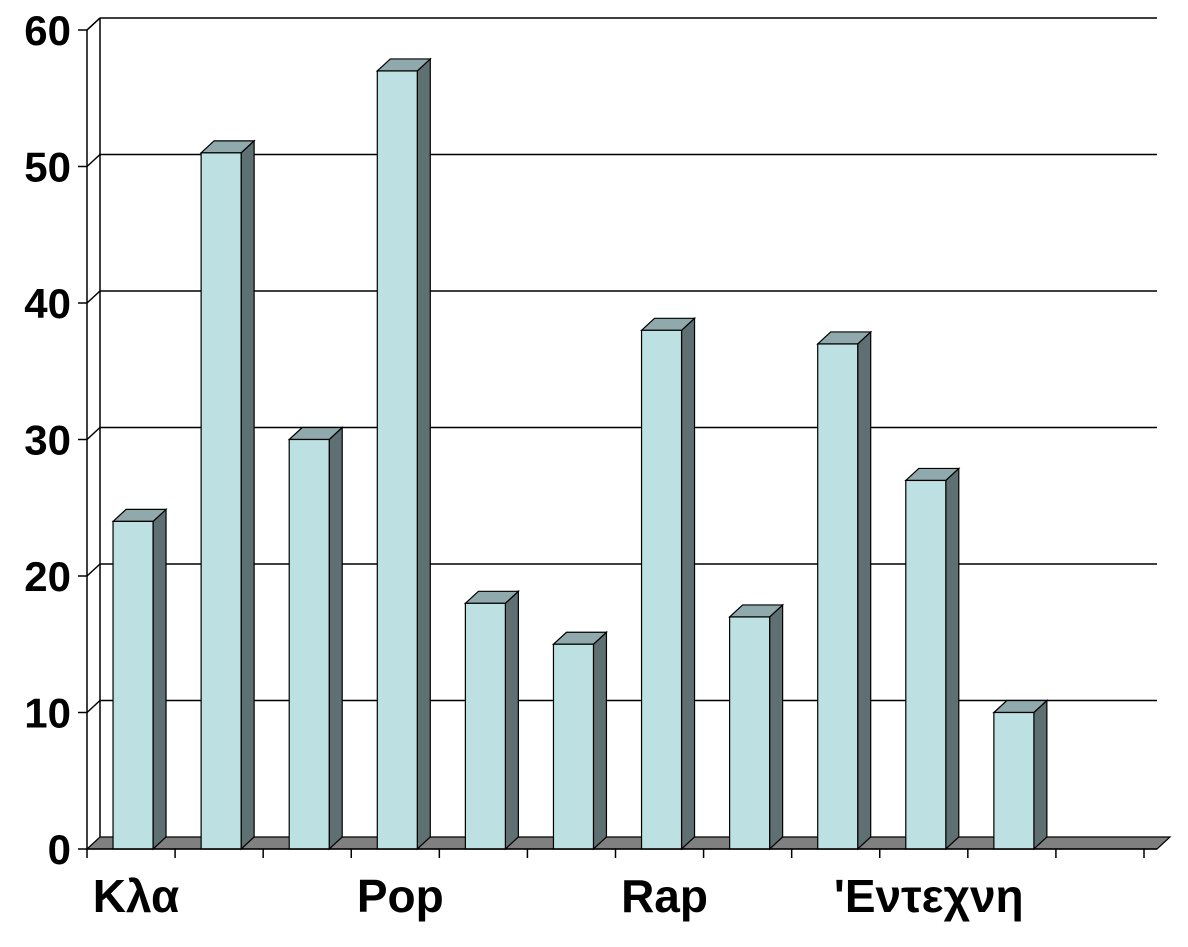  Describe the element at coordinates (400, 896) in the screenshot. I see `x-tick-label: Pop` at that location.